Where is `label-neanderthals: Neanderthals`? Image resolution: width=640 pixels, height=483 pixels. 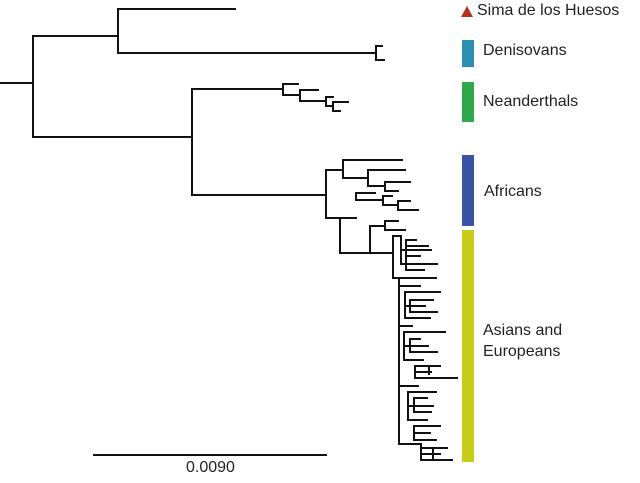
label-neanderthals: Neanderthals is located at coordinates (531, 101).